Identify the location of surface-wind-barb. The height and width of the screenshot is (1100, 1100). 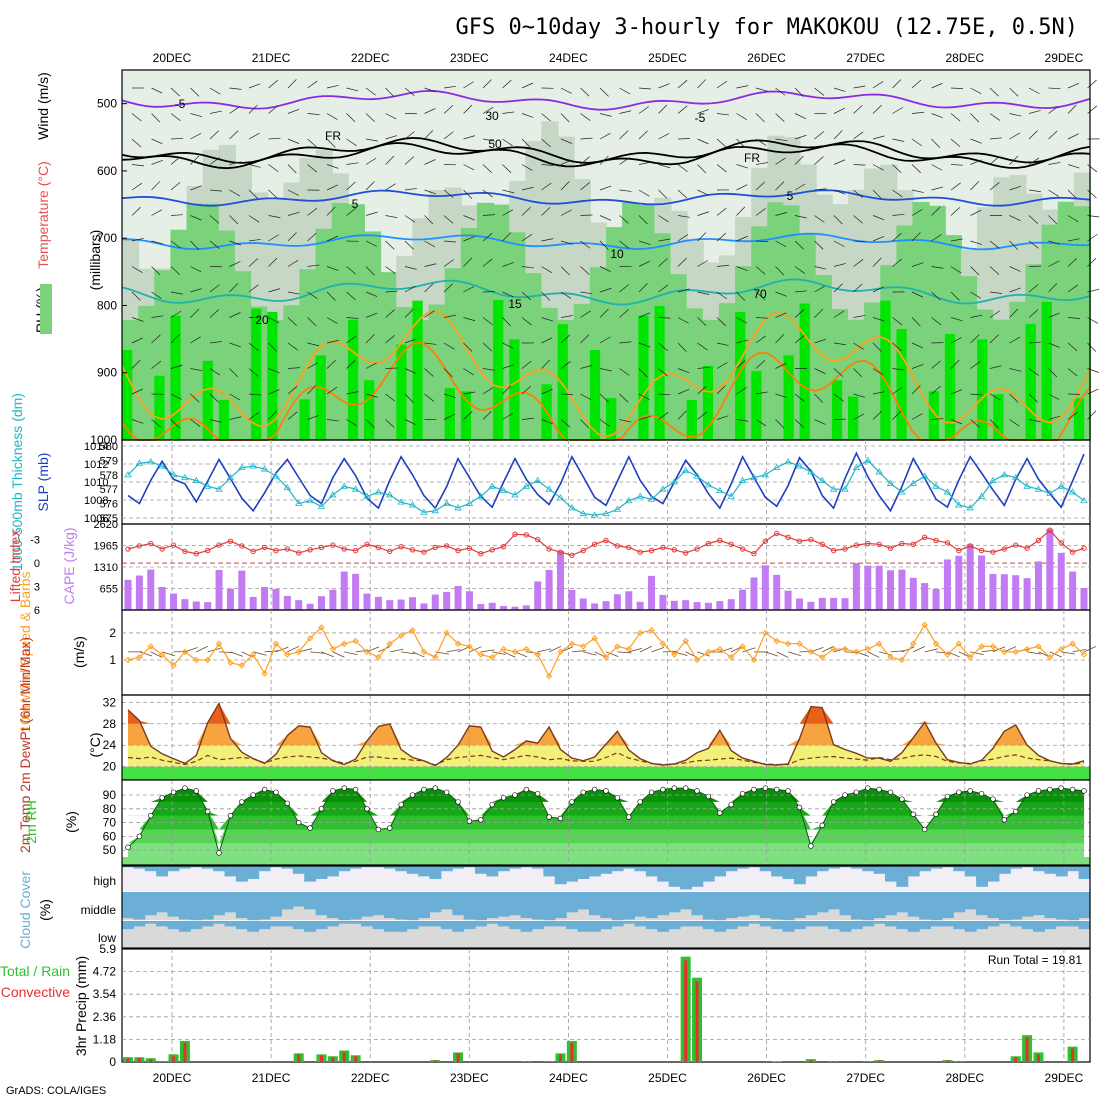
(146, 654).